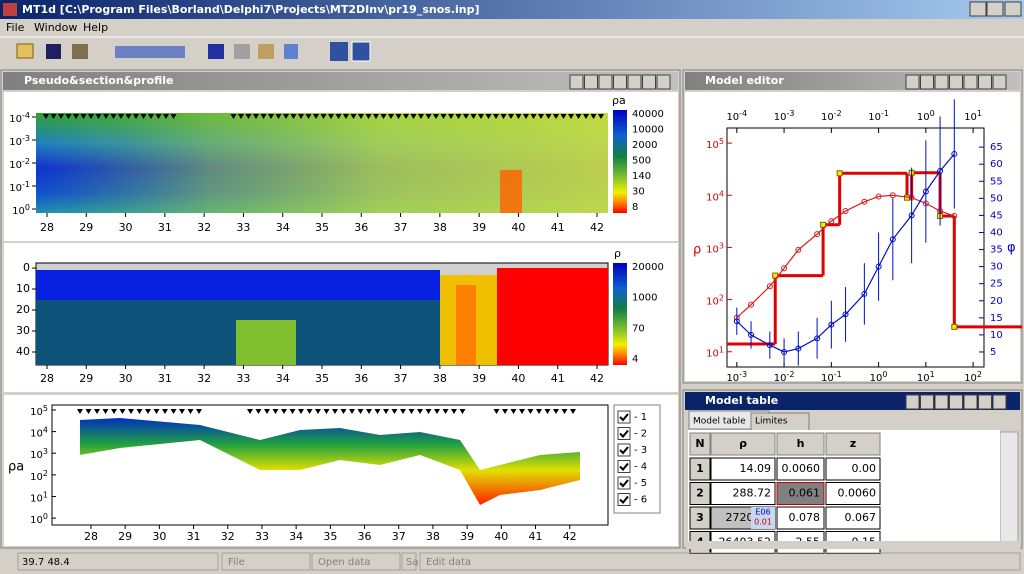 Image resolution: width=1024 pixels, height=574 pixels. I want to click on y-tick-label: 20, so click(23, 309).